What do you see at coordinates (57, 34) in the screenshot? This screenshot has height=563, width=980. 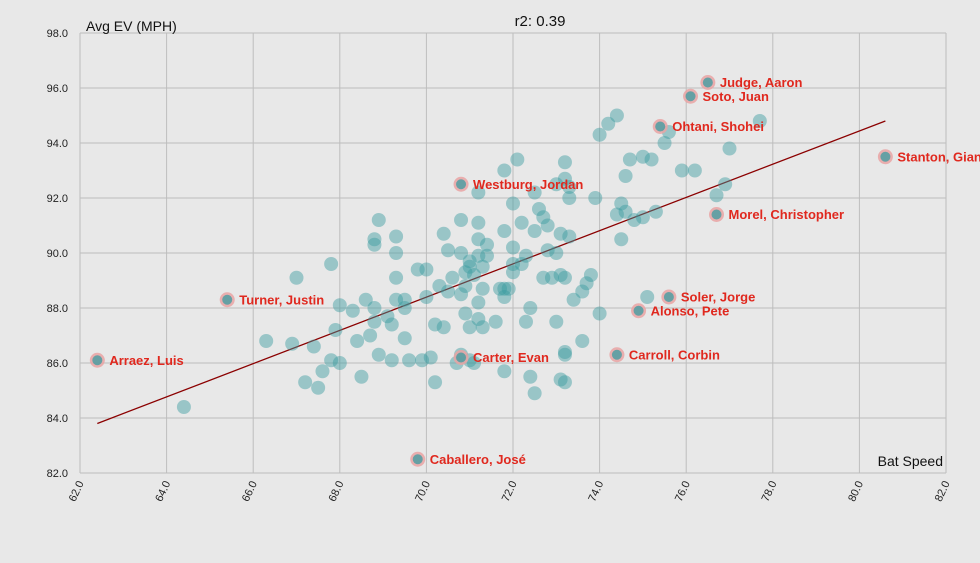 I see `y-tick-label: 98.0` at bounding box center [57, 34].